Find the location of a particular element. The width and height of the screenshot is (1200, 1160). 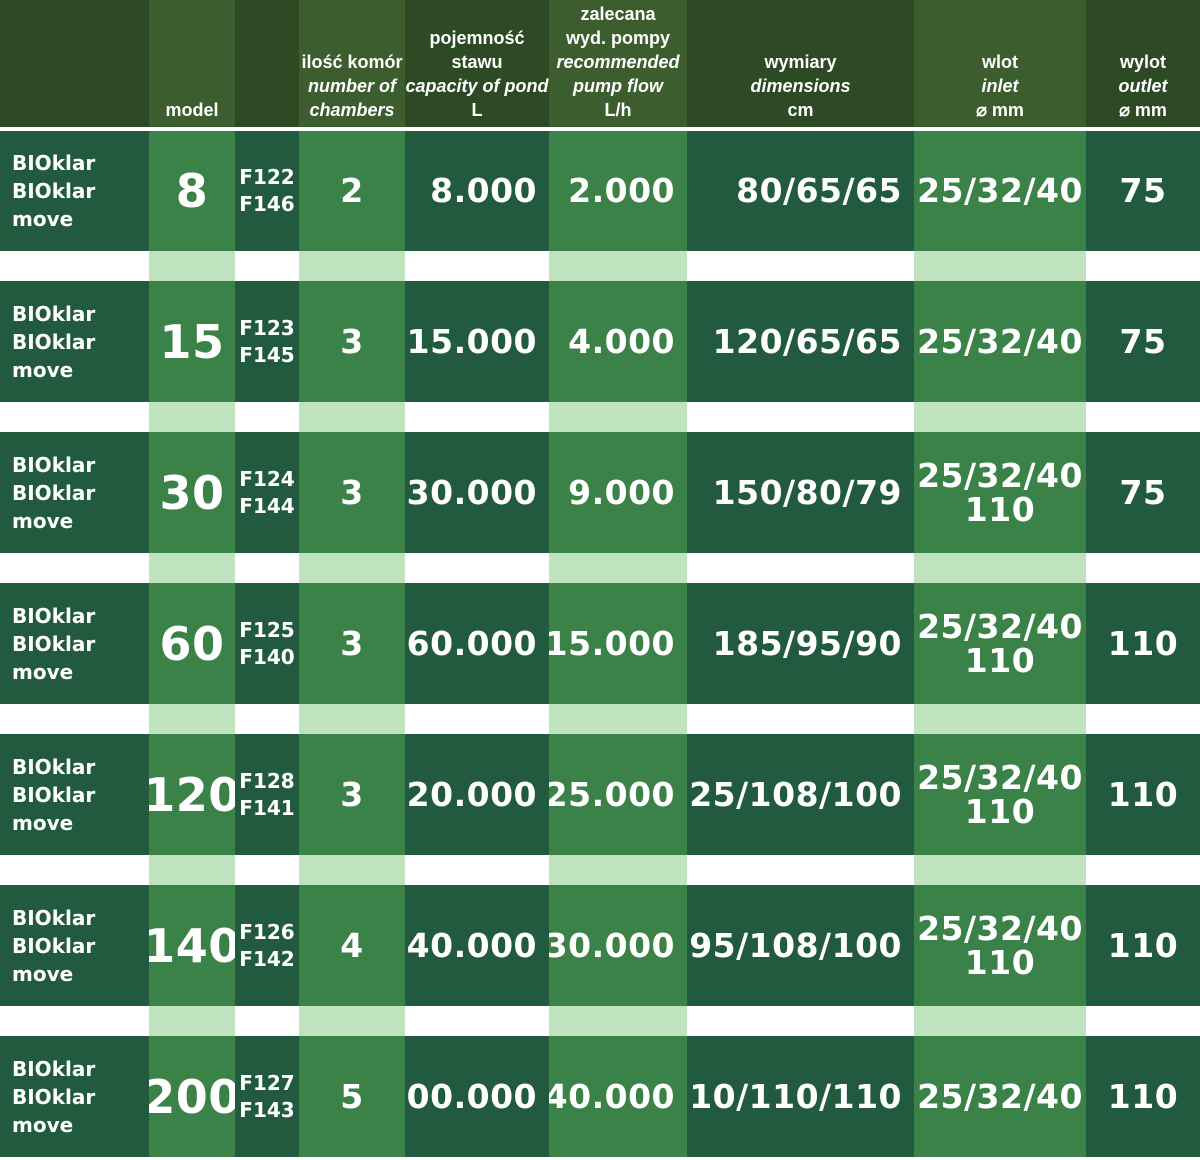

row-5-inlet1: 25/32/40 is located at coordinates (1000, 777).